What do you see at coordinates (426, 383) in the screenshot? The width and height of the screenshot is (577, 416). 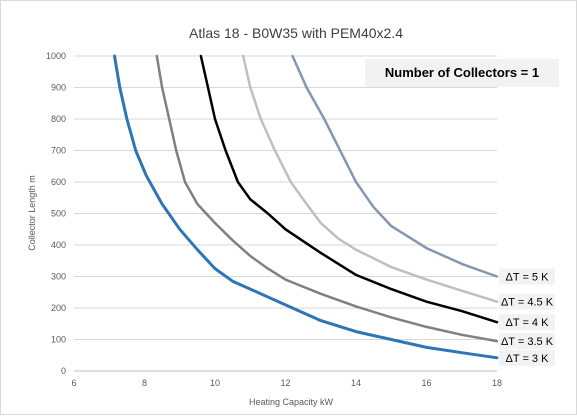 I see `x-tick-label: 16` at bounding box center [426, 383].